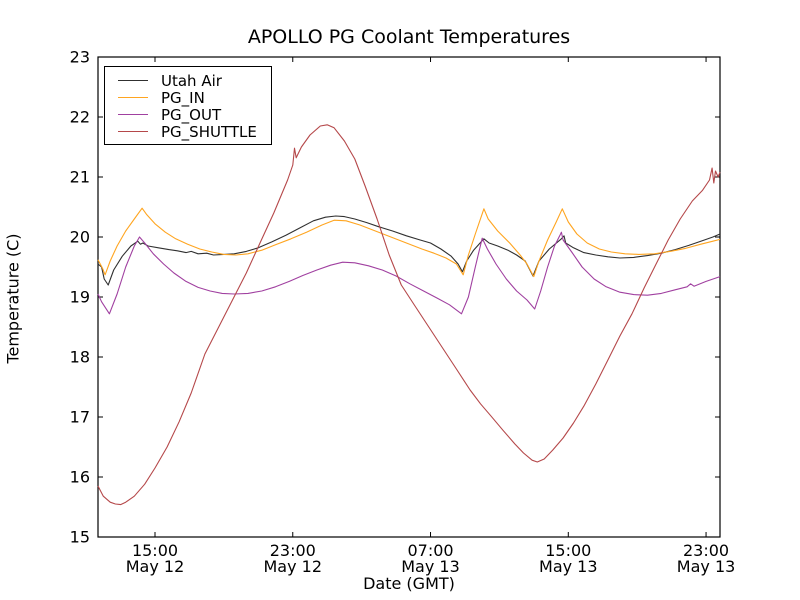 Image resolution: width=800 pixels, height=600 pixels. Describe the element at coordinates (80, 417) in the screenshot. I see `y-tick-label: 17` at that location.